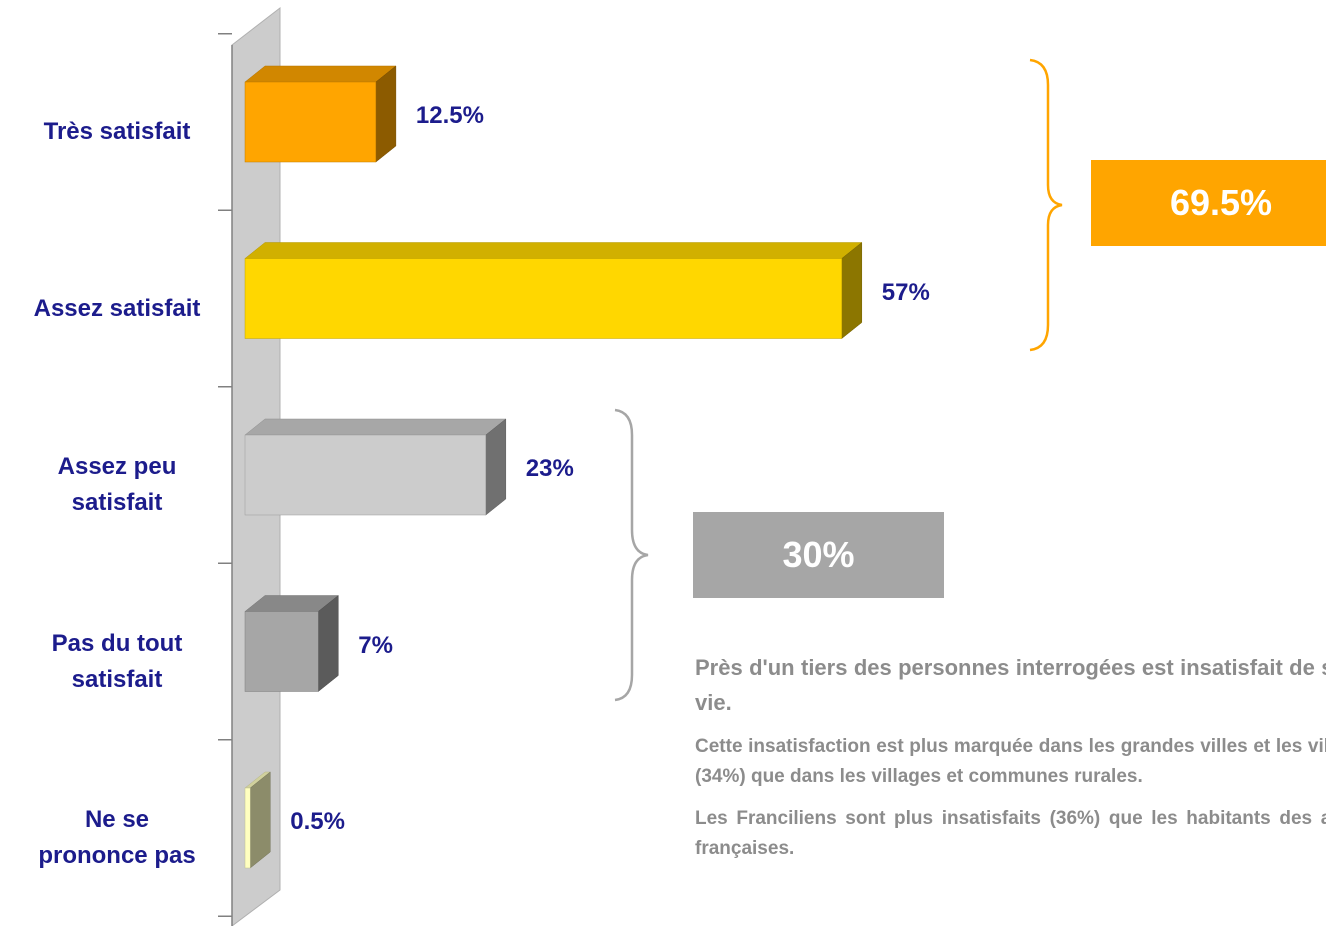 This screenshot has height=926, width=1326. Describe the element at coordinates (117, 484) in the screenshot. I see `category-label: Assez peu satisfait` at that location.